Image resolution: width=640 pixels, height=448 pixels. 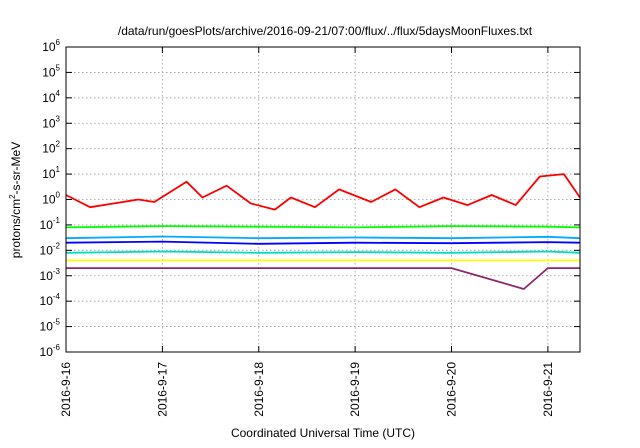 What do you see at coordinates (51, 71) in the screenshot?
I see `y-tick-label: 10⁵` at bounding box center [51, 71].